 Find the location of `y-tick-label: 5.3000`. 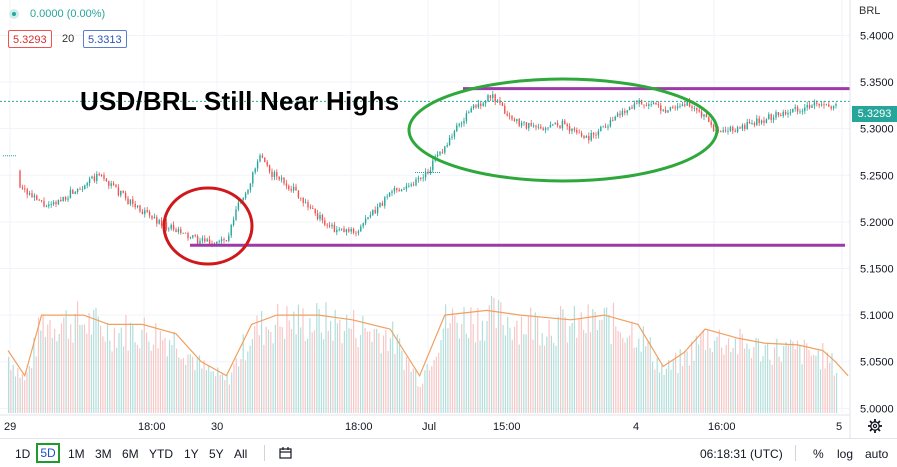

y-tick-label: 5.3000 is located at coordinates (877, 130).